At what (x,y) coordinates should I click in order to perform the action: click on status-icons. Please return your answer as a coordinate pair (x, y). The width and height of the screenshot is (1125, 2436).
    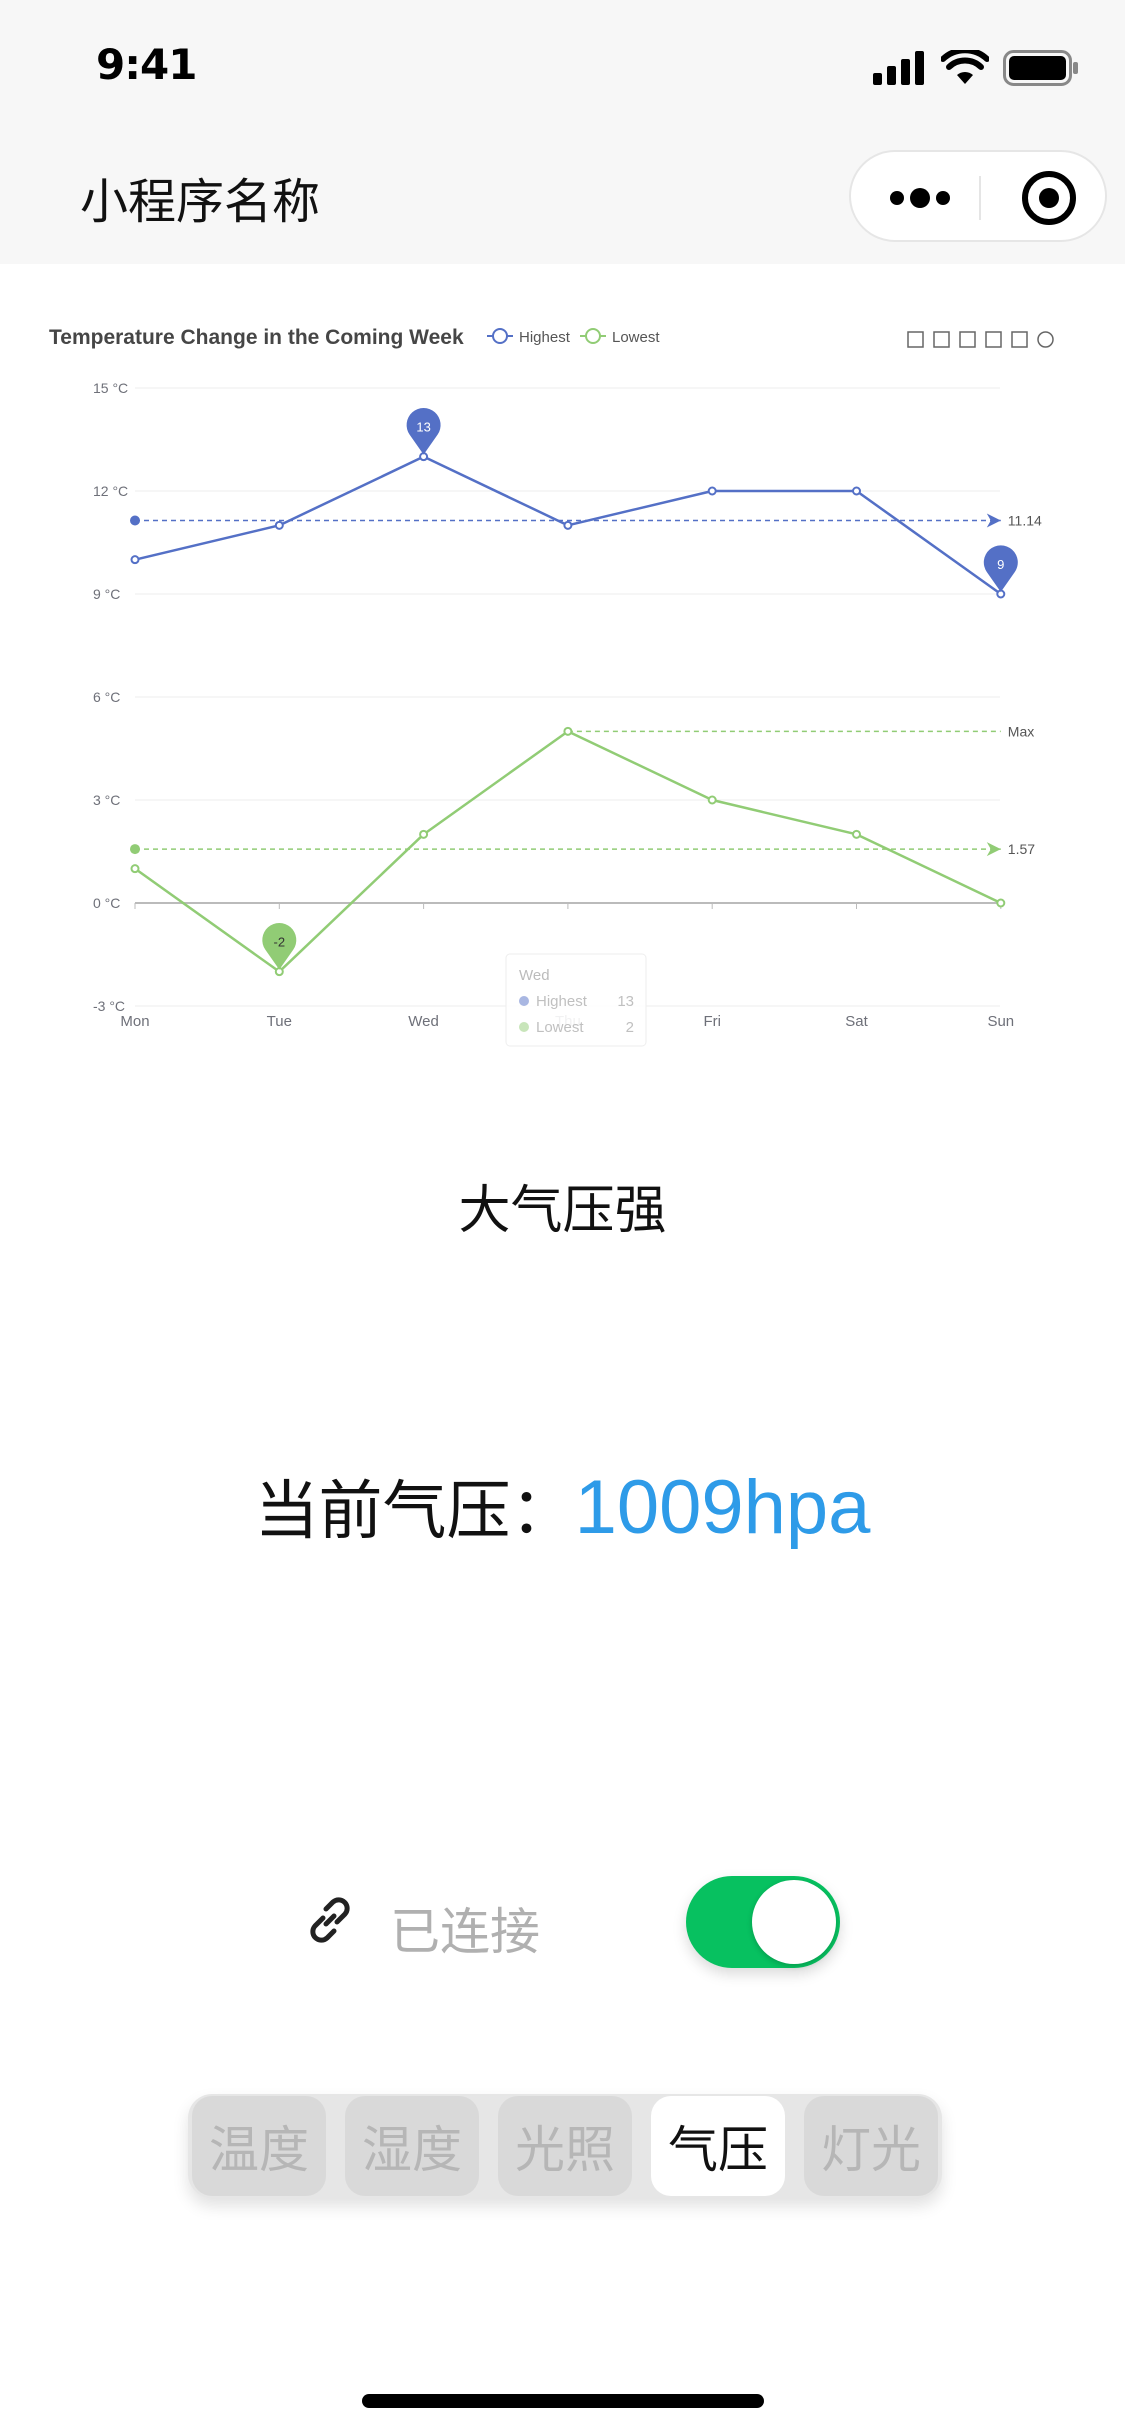
    Looking at the image, I should click on (976, 68).